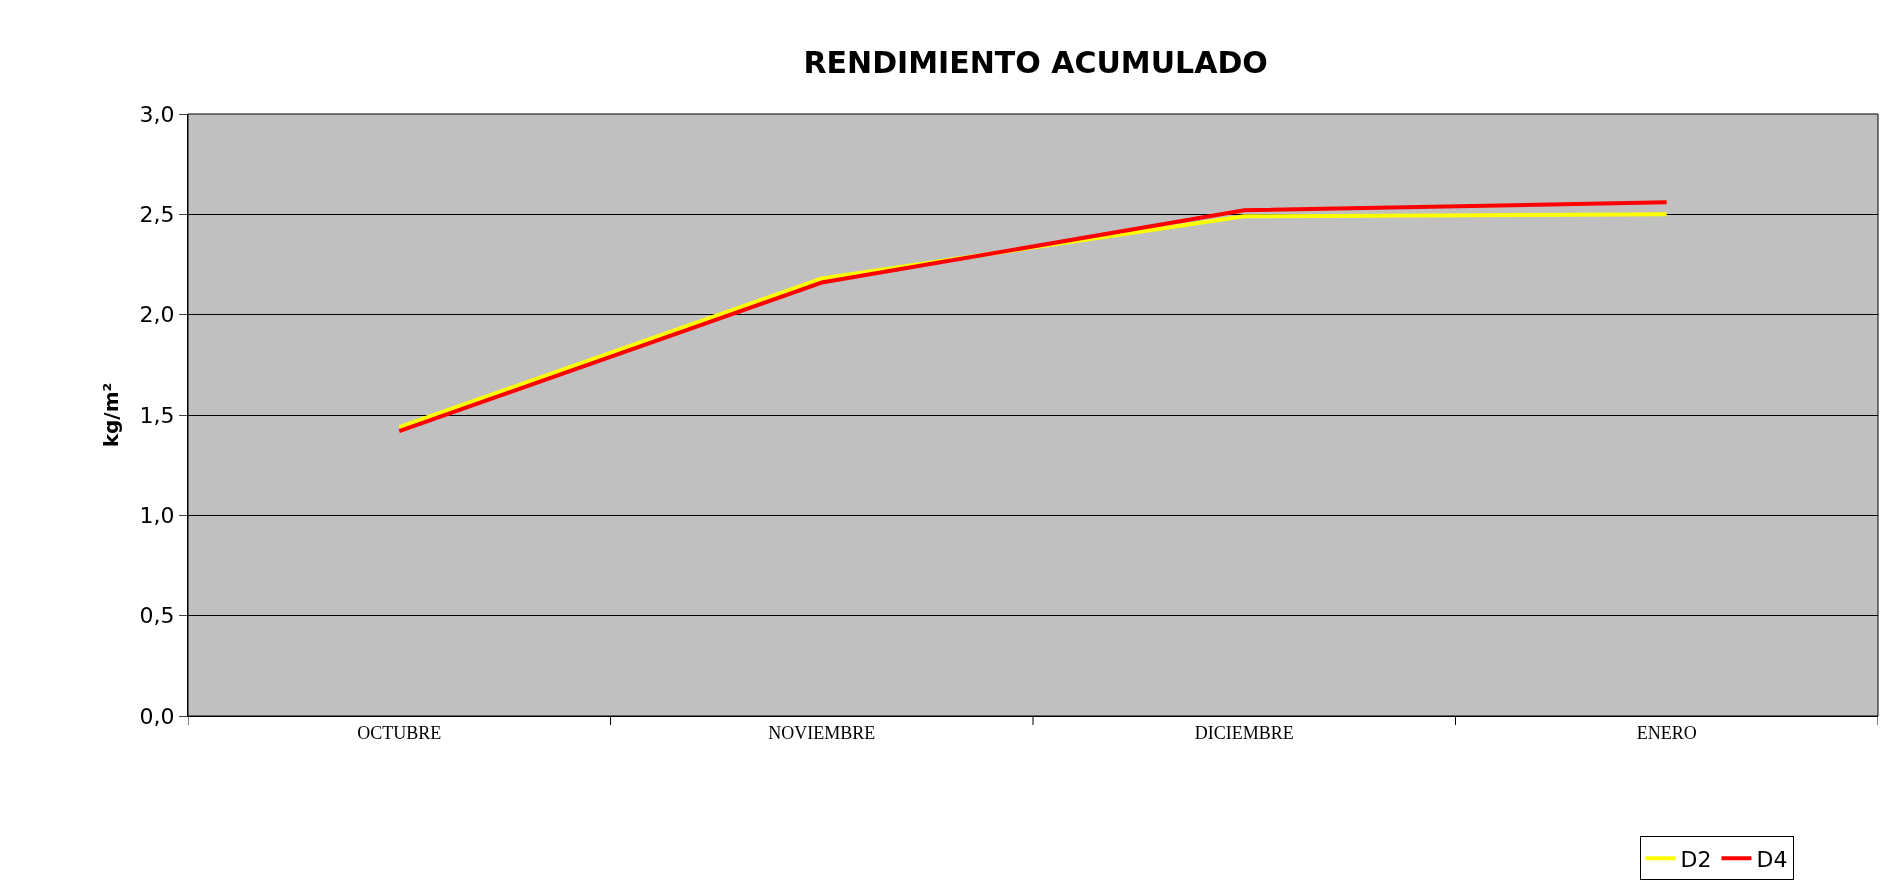  Describe the element at coordinates (157, 415) in the screenshot. I see `y-tick-label: 1,5` at that location.